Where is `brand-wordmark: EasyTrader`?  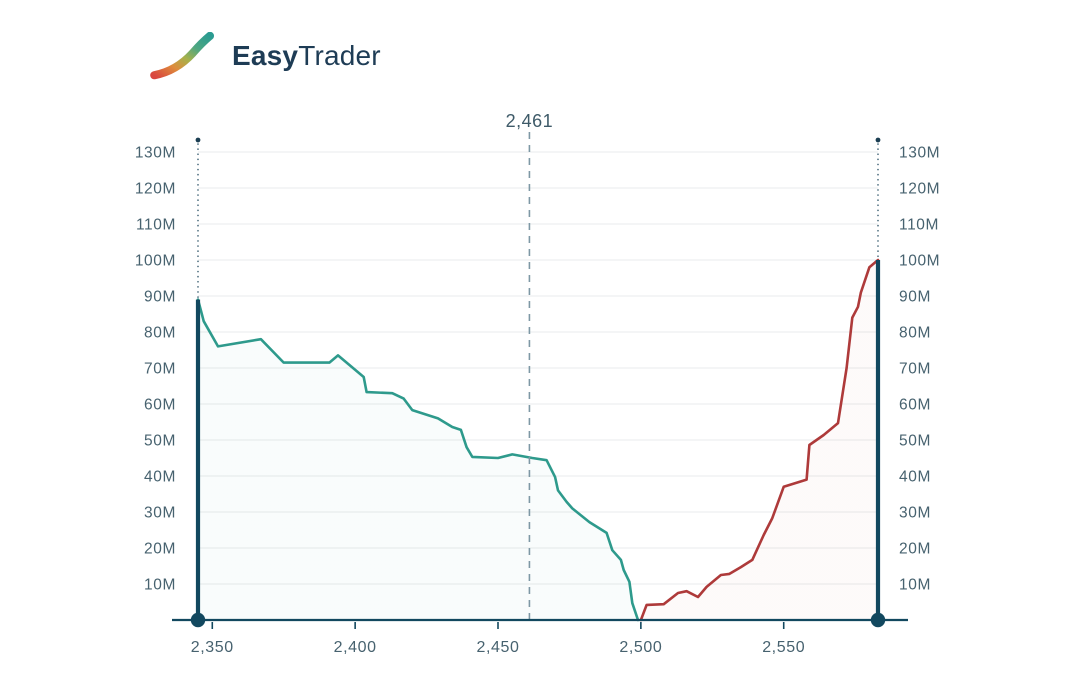 brand-wordmark: EasyTrader is located at coordinates (306, 56).